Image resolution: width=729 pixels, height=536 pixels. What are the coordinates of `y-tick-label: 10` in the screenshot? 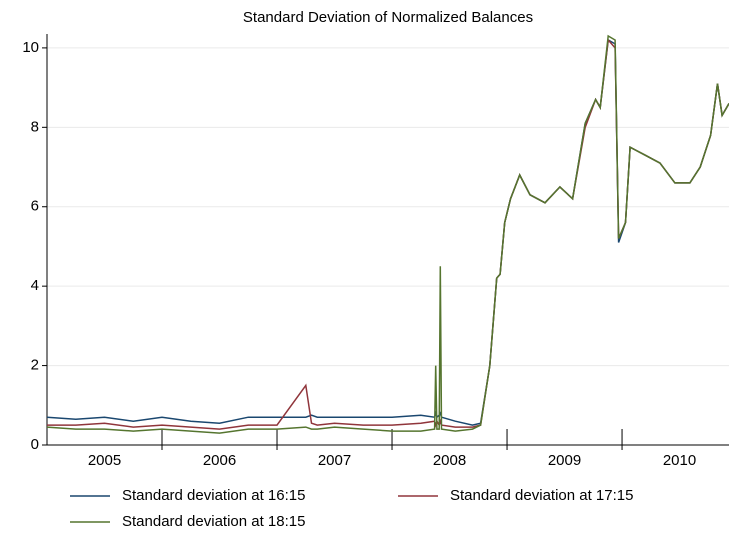 It's located at (30, 47).